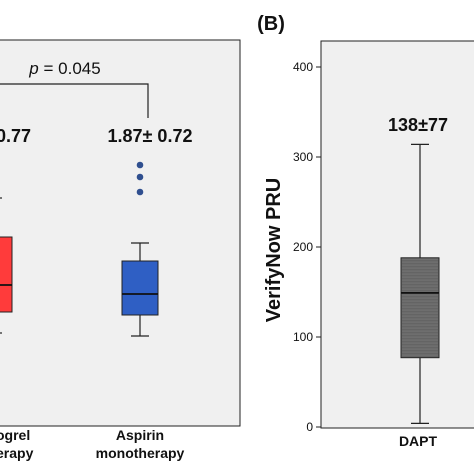  I want to click on panel-b-marks, so click(420, 283).